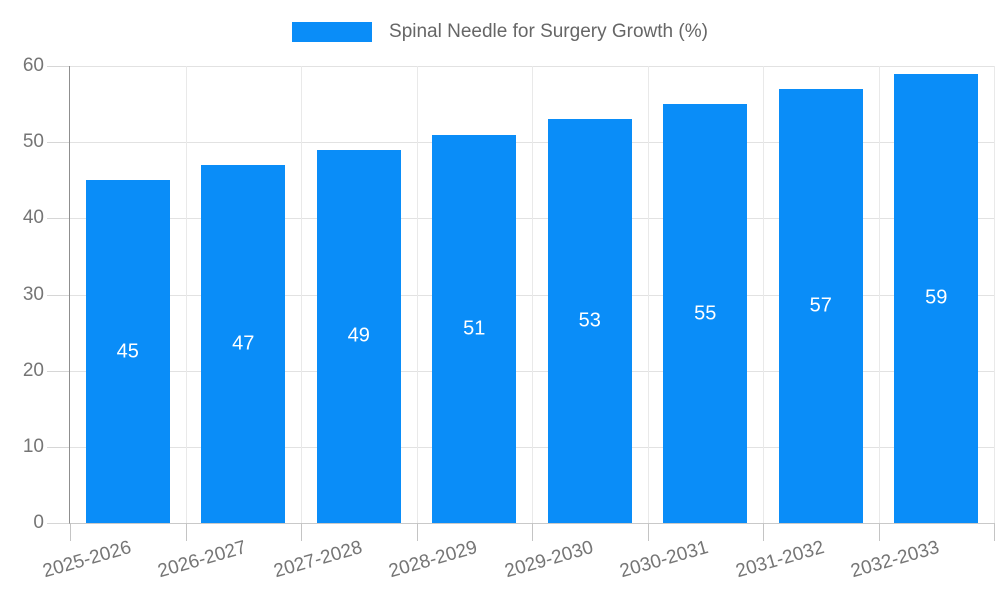 This screenshot has height=600, width=1000. I want to click on y-axis-tick-label: 0, so click(38, 522).